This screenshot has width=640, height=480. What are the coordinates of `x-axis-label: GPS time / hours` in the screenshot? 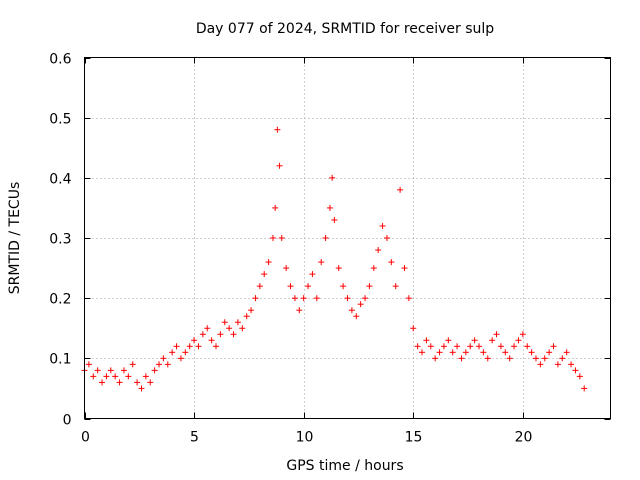 It's located at (344, 466).